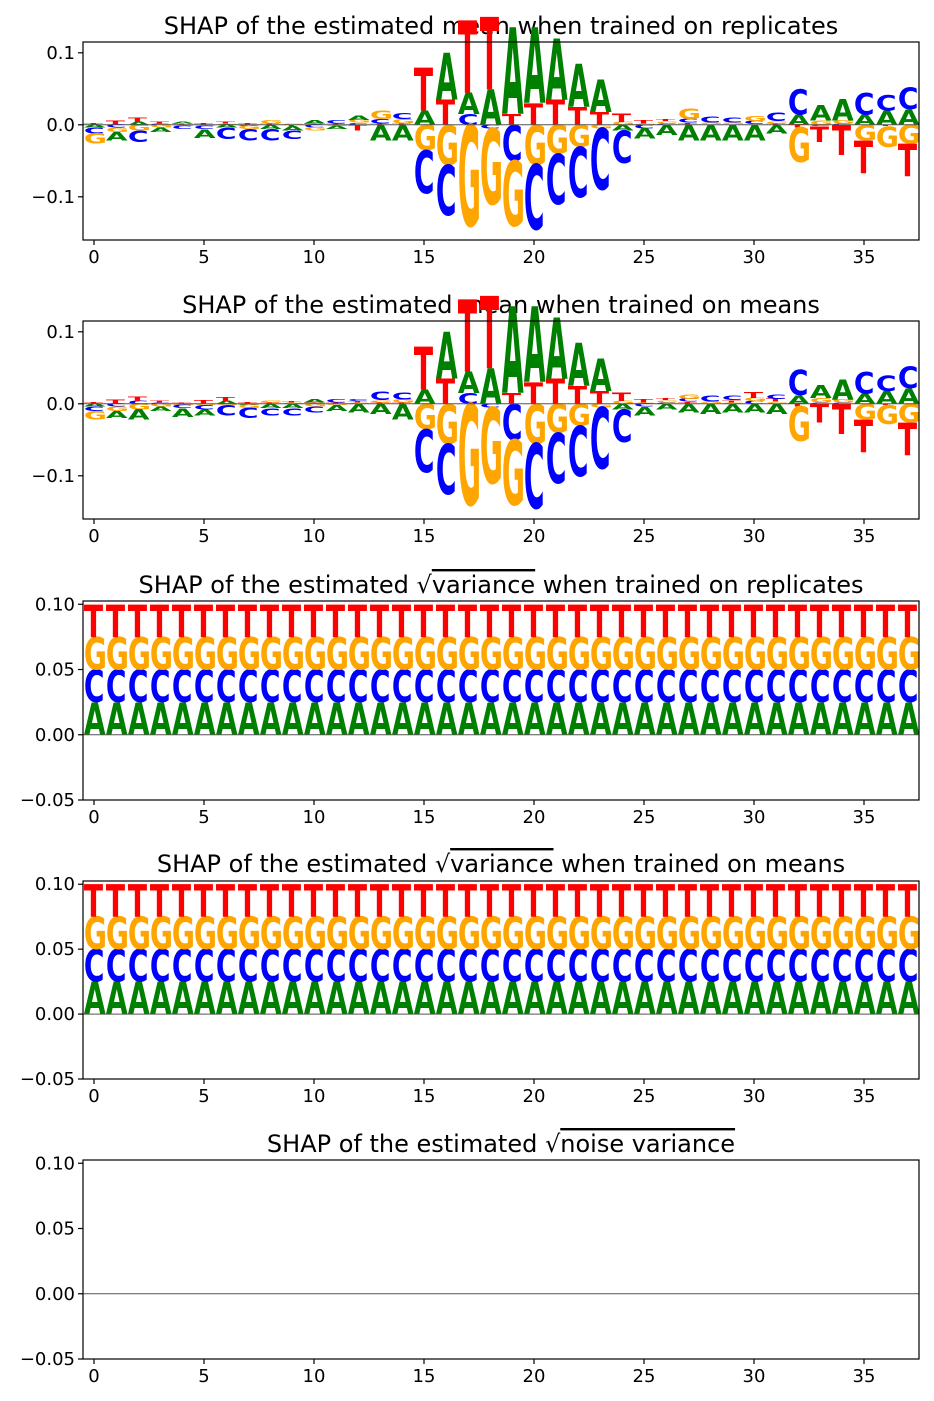 The width and height of the screenshot is (934, 1401). I want to click on logo-letter-G-p0-pos21: G, so click(557, 141).